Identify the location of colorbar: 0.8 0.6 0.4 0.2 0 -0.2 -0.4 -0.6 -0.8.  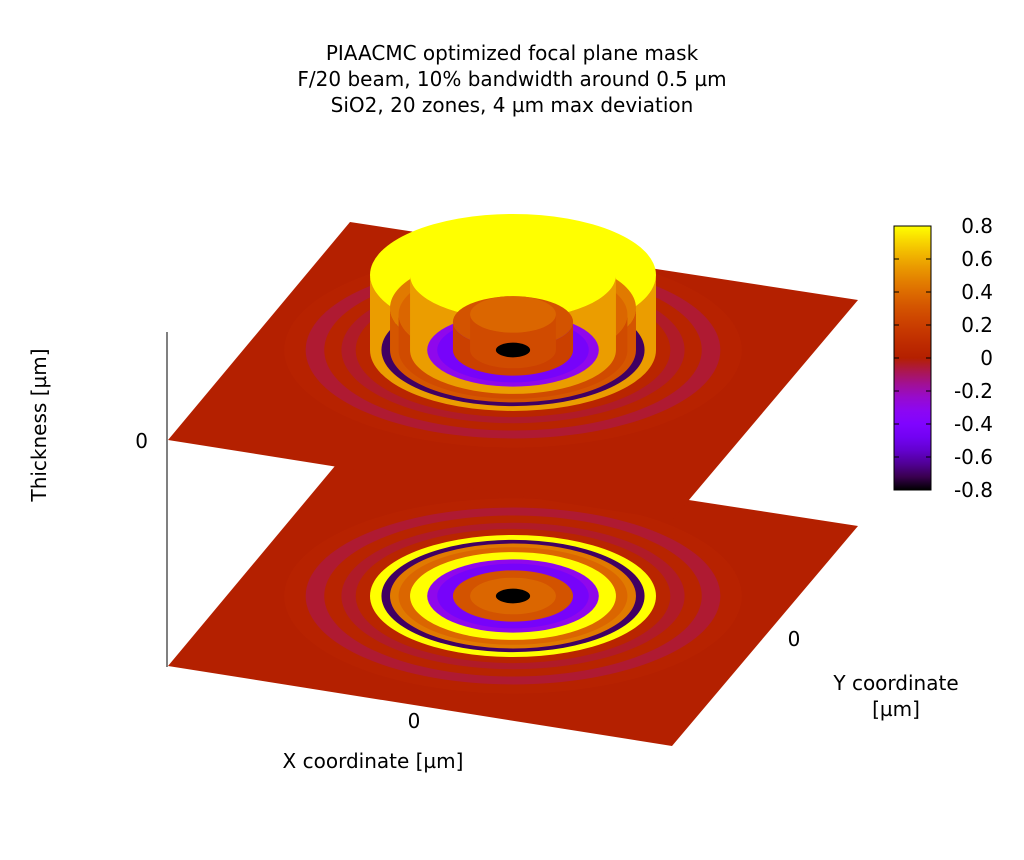
(943, 358).